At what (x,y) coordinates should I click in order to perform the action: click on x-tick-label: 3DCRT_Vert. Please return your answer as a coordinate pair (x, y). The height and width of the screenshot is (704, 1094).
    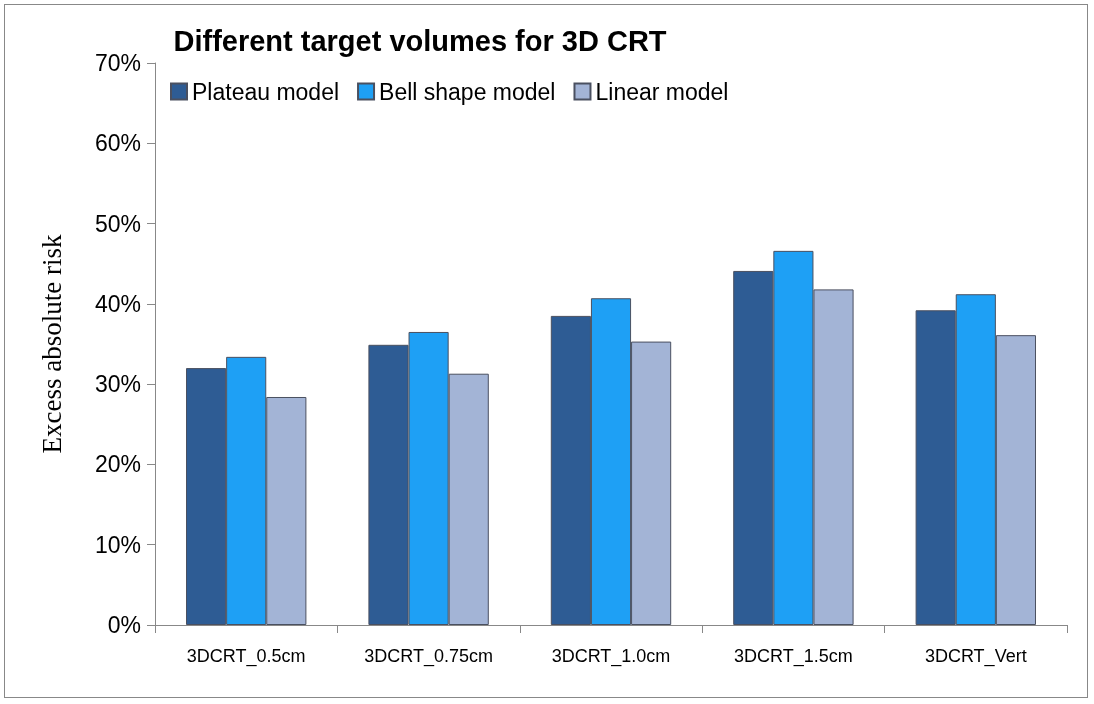
    Looking at the image, I should click on (975, 656).